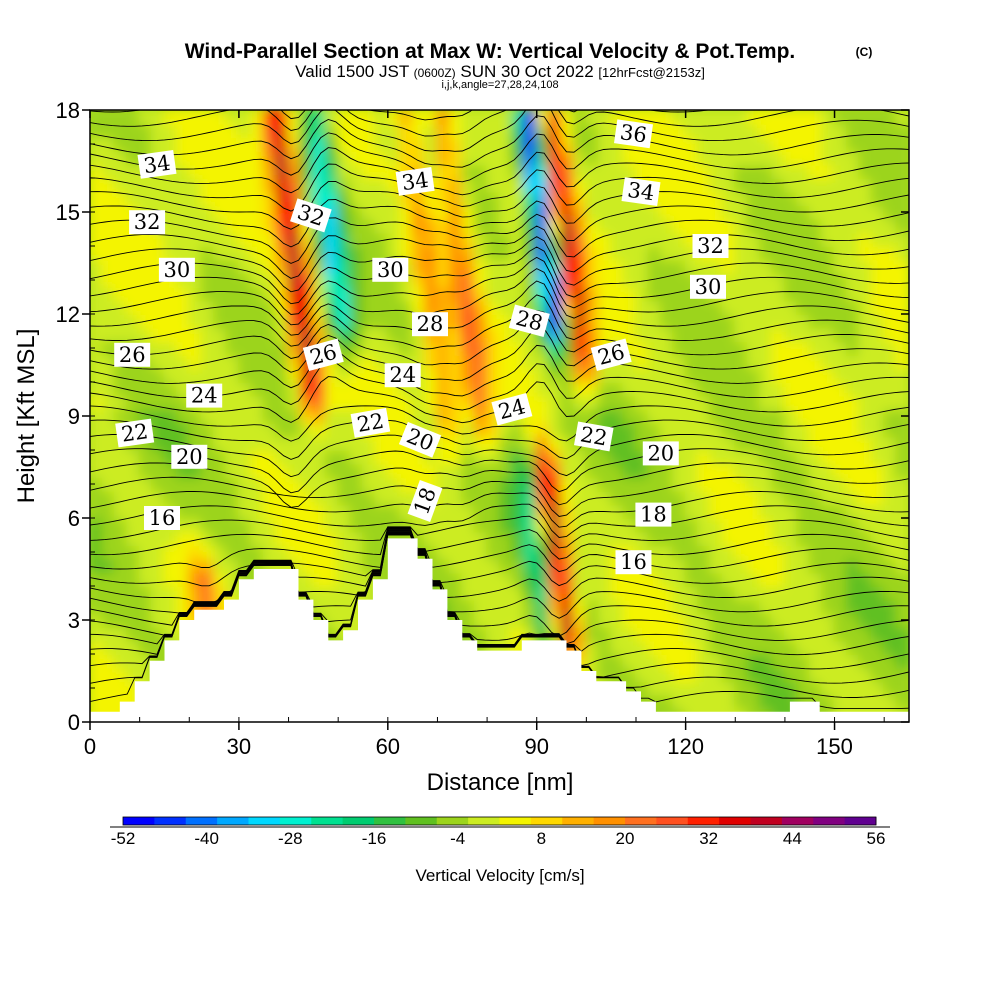 The width and height of the screenshot is (1000, 1000). What do you see at coordinates (323, 355) in the screenshot?
I see `theta-label-box` at bounding box center [323, 355].